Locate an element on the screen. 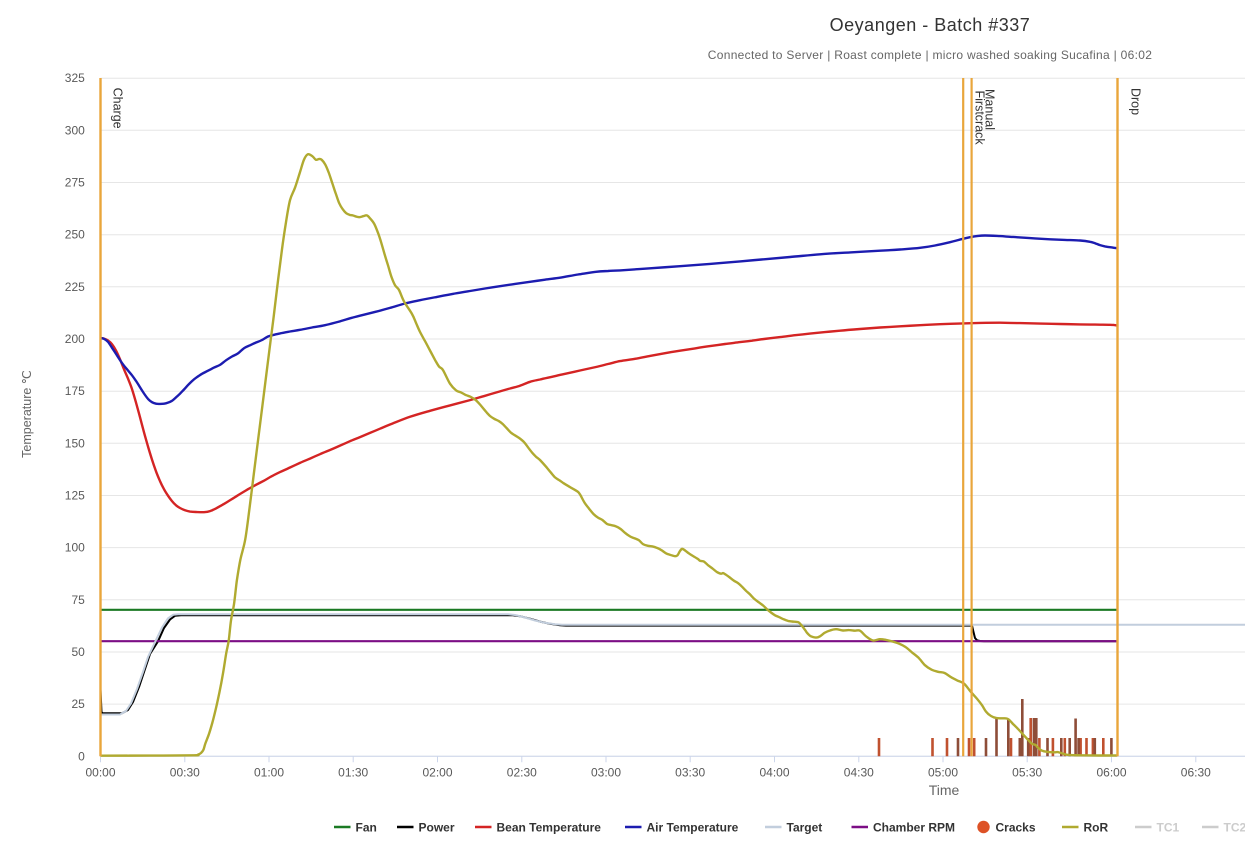 This screenshot has width=1245, height=861. svg-text: Charge is located at coordinates (118, 108).